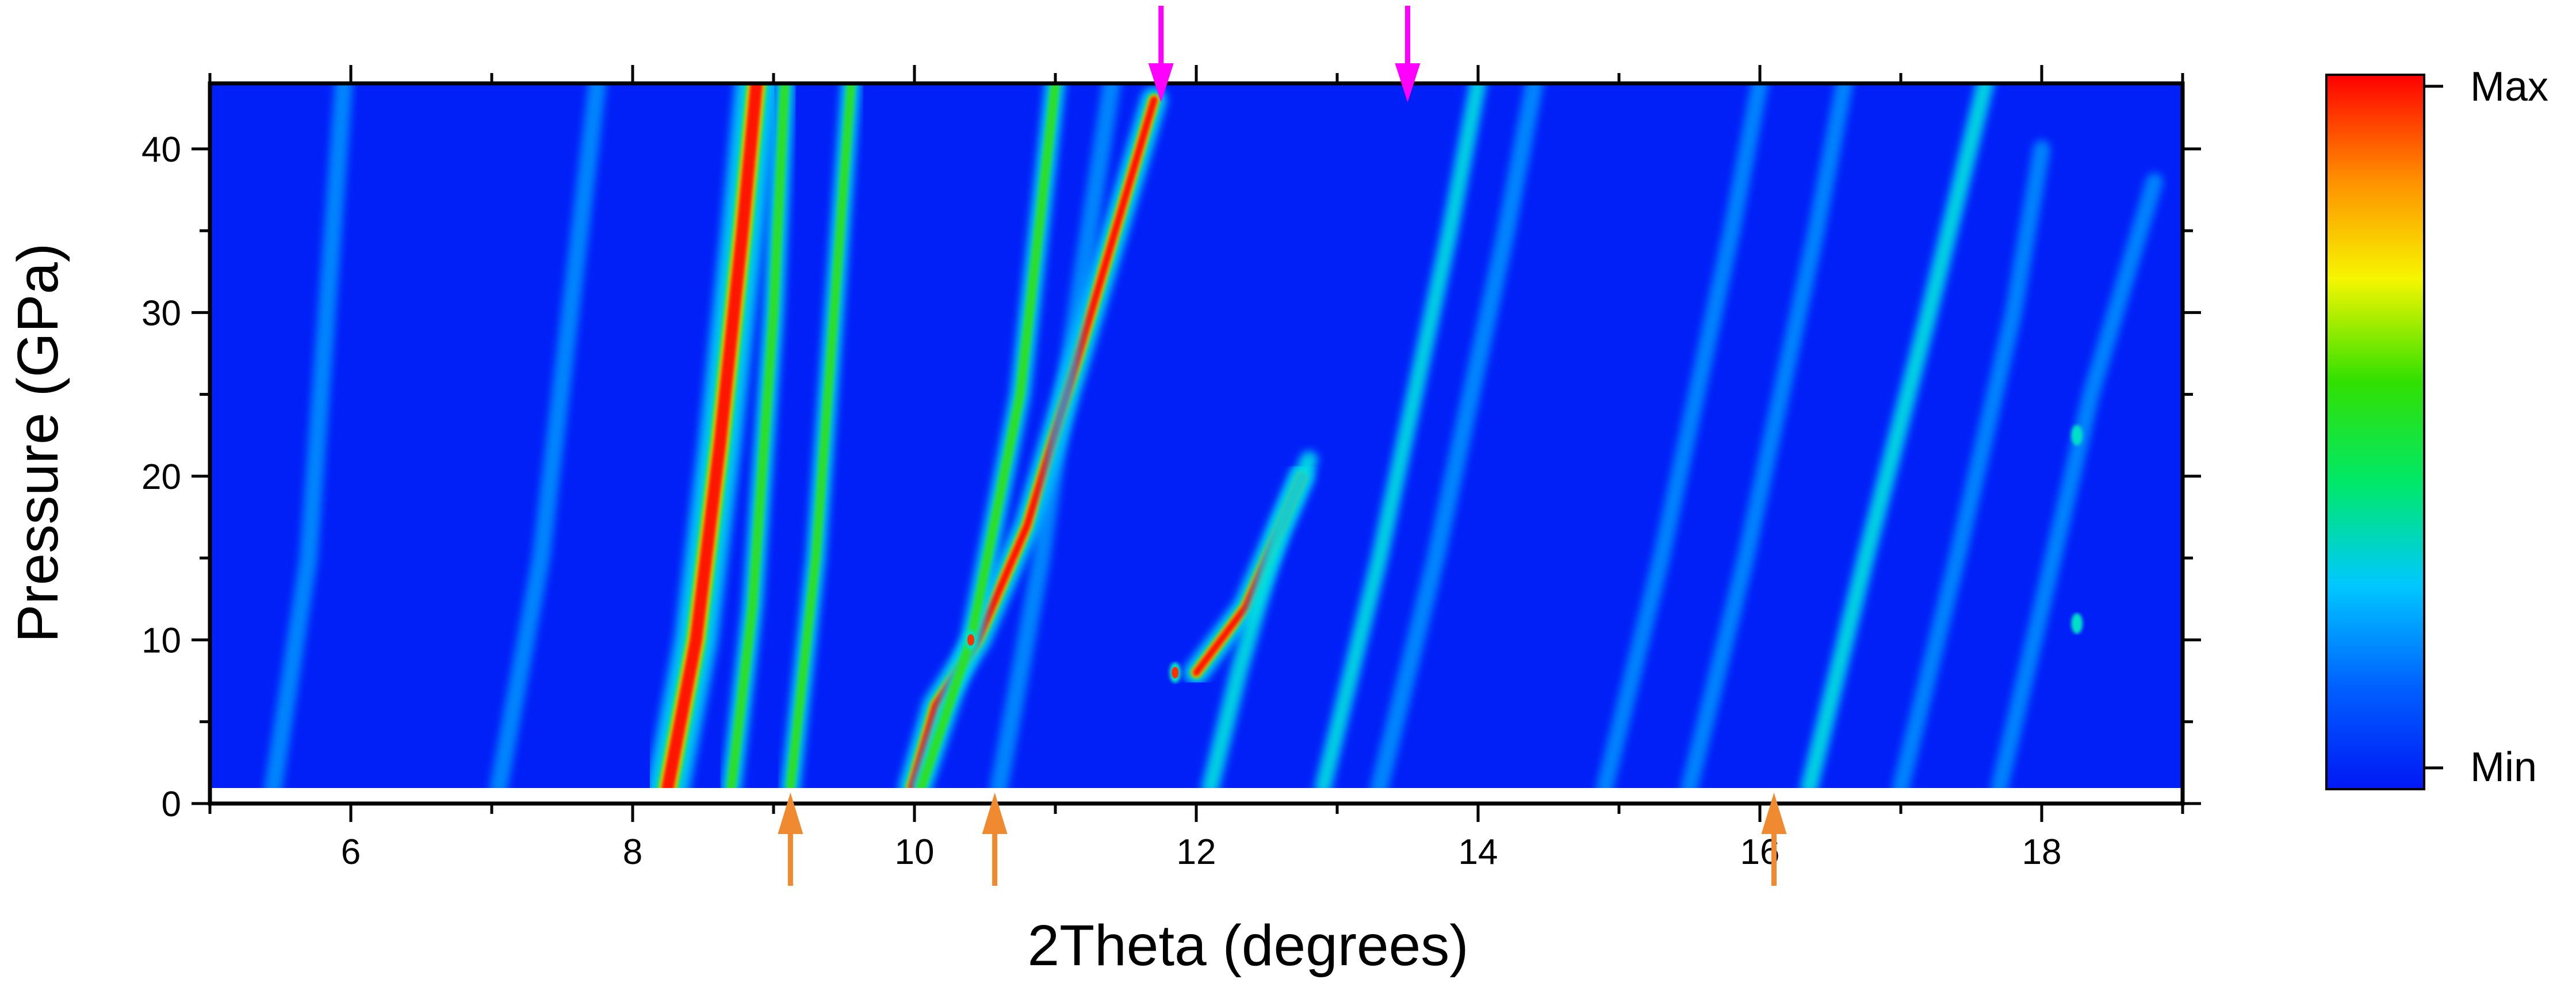  Describe the element at coordinates (161, 313) in the screenshot. I see `y-tick-label: 30` at that location.